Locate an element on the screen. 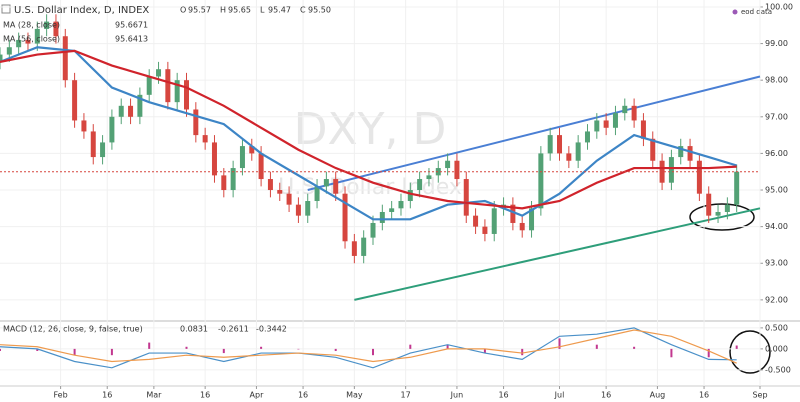 The width and height of the screenshot is (800, 402). source-dot is located at coordinates (735, 12).